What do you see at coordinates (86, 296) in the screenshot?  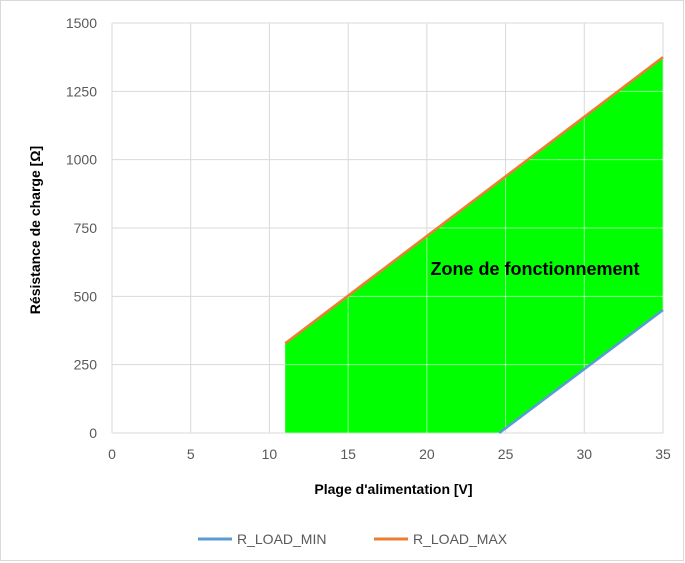 I see `y-tick-label: 500` at bounding box center [86, 296].